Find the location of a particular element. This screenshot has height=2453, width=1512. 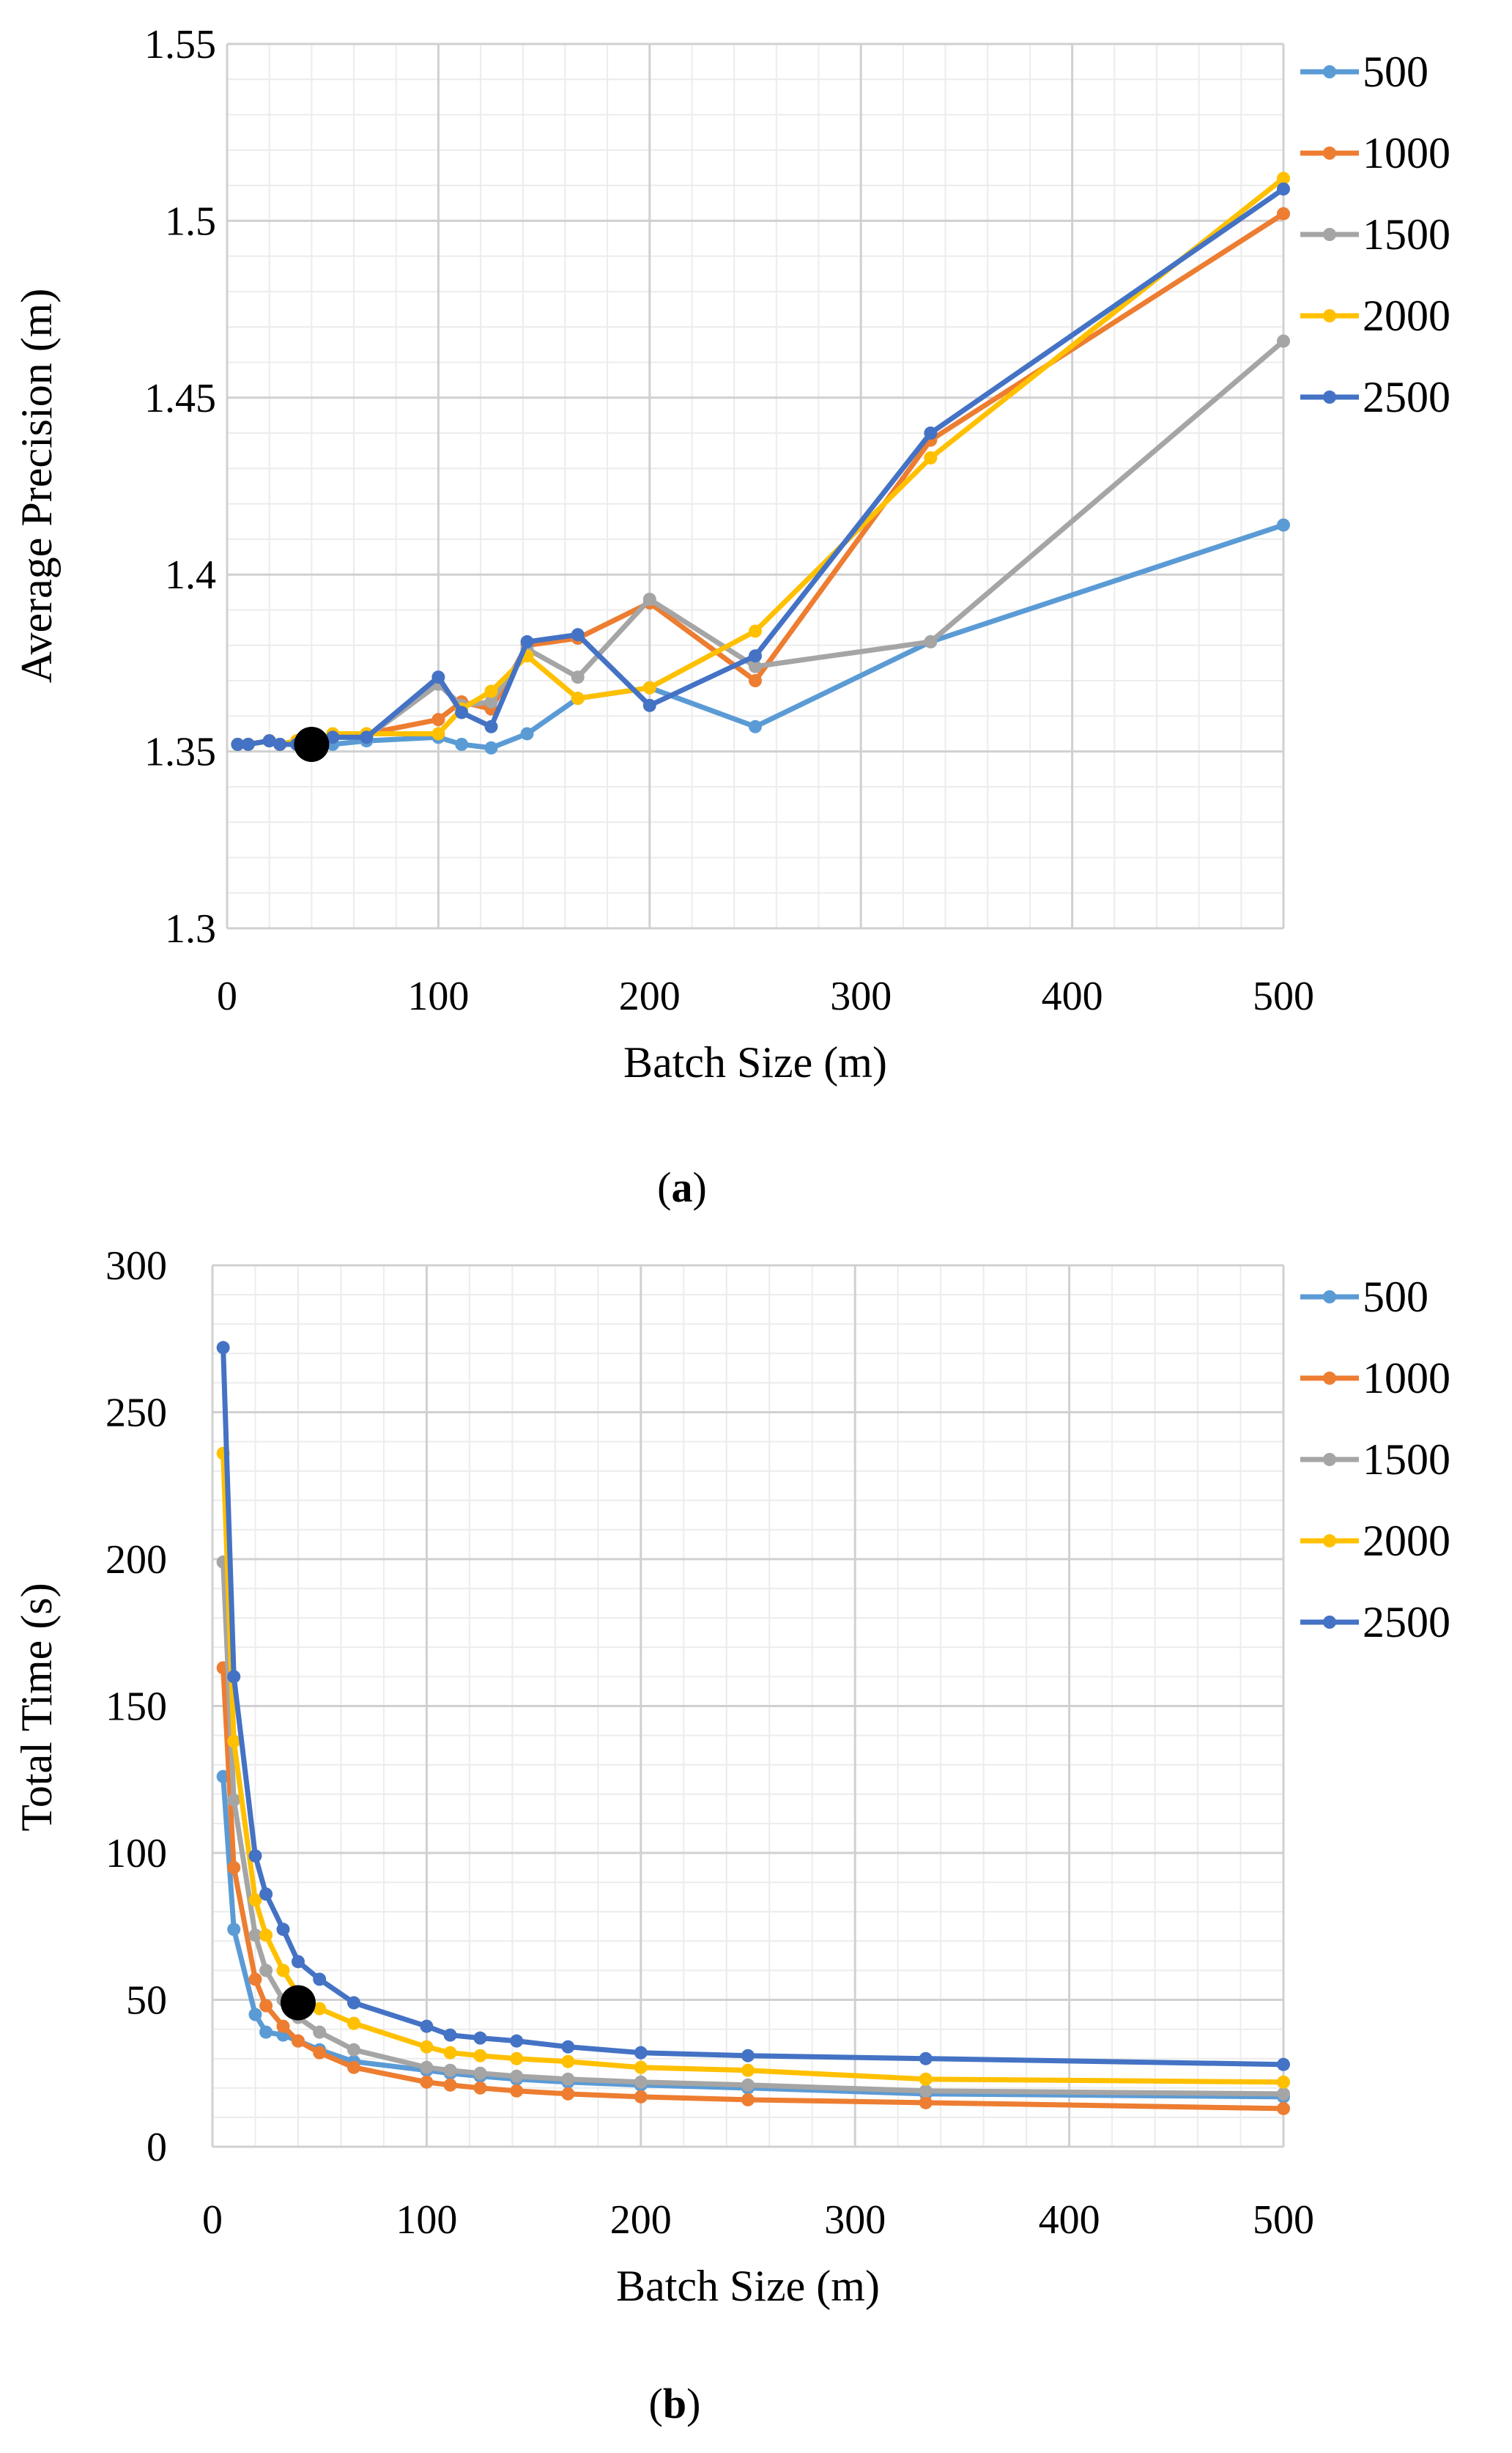

y-tick-label: 1.5 is located at coordinates (190, 221).